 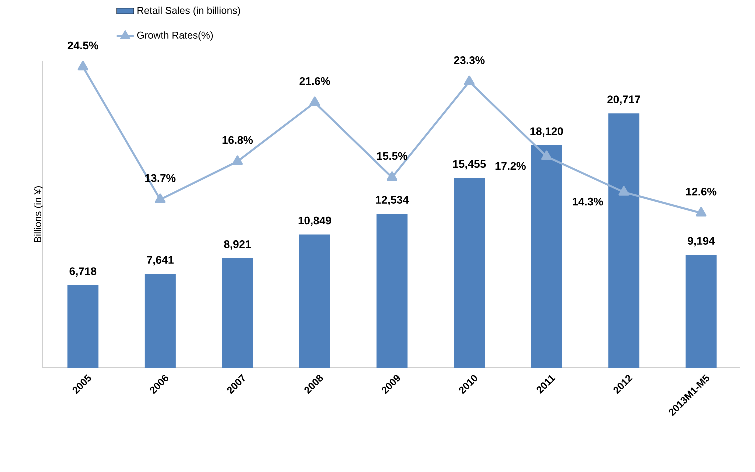 What do you see at coordinates (511, 166) in the screenshot?
I see `data-label: 17.2%` at bounding box center [511, 166].